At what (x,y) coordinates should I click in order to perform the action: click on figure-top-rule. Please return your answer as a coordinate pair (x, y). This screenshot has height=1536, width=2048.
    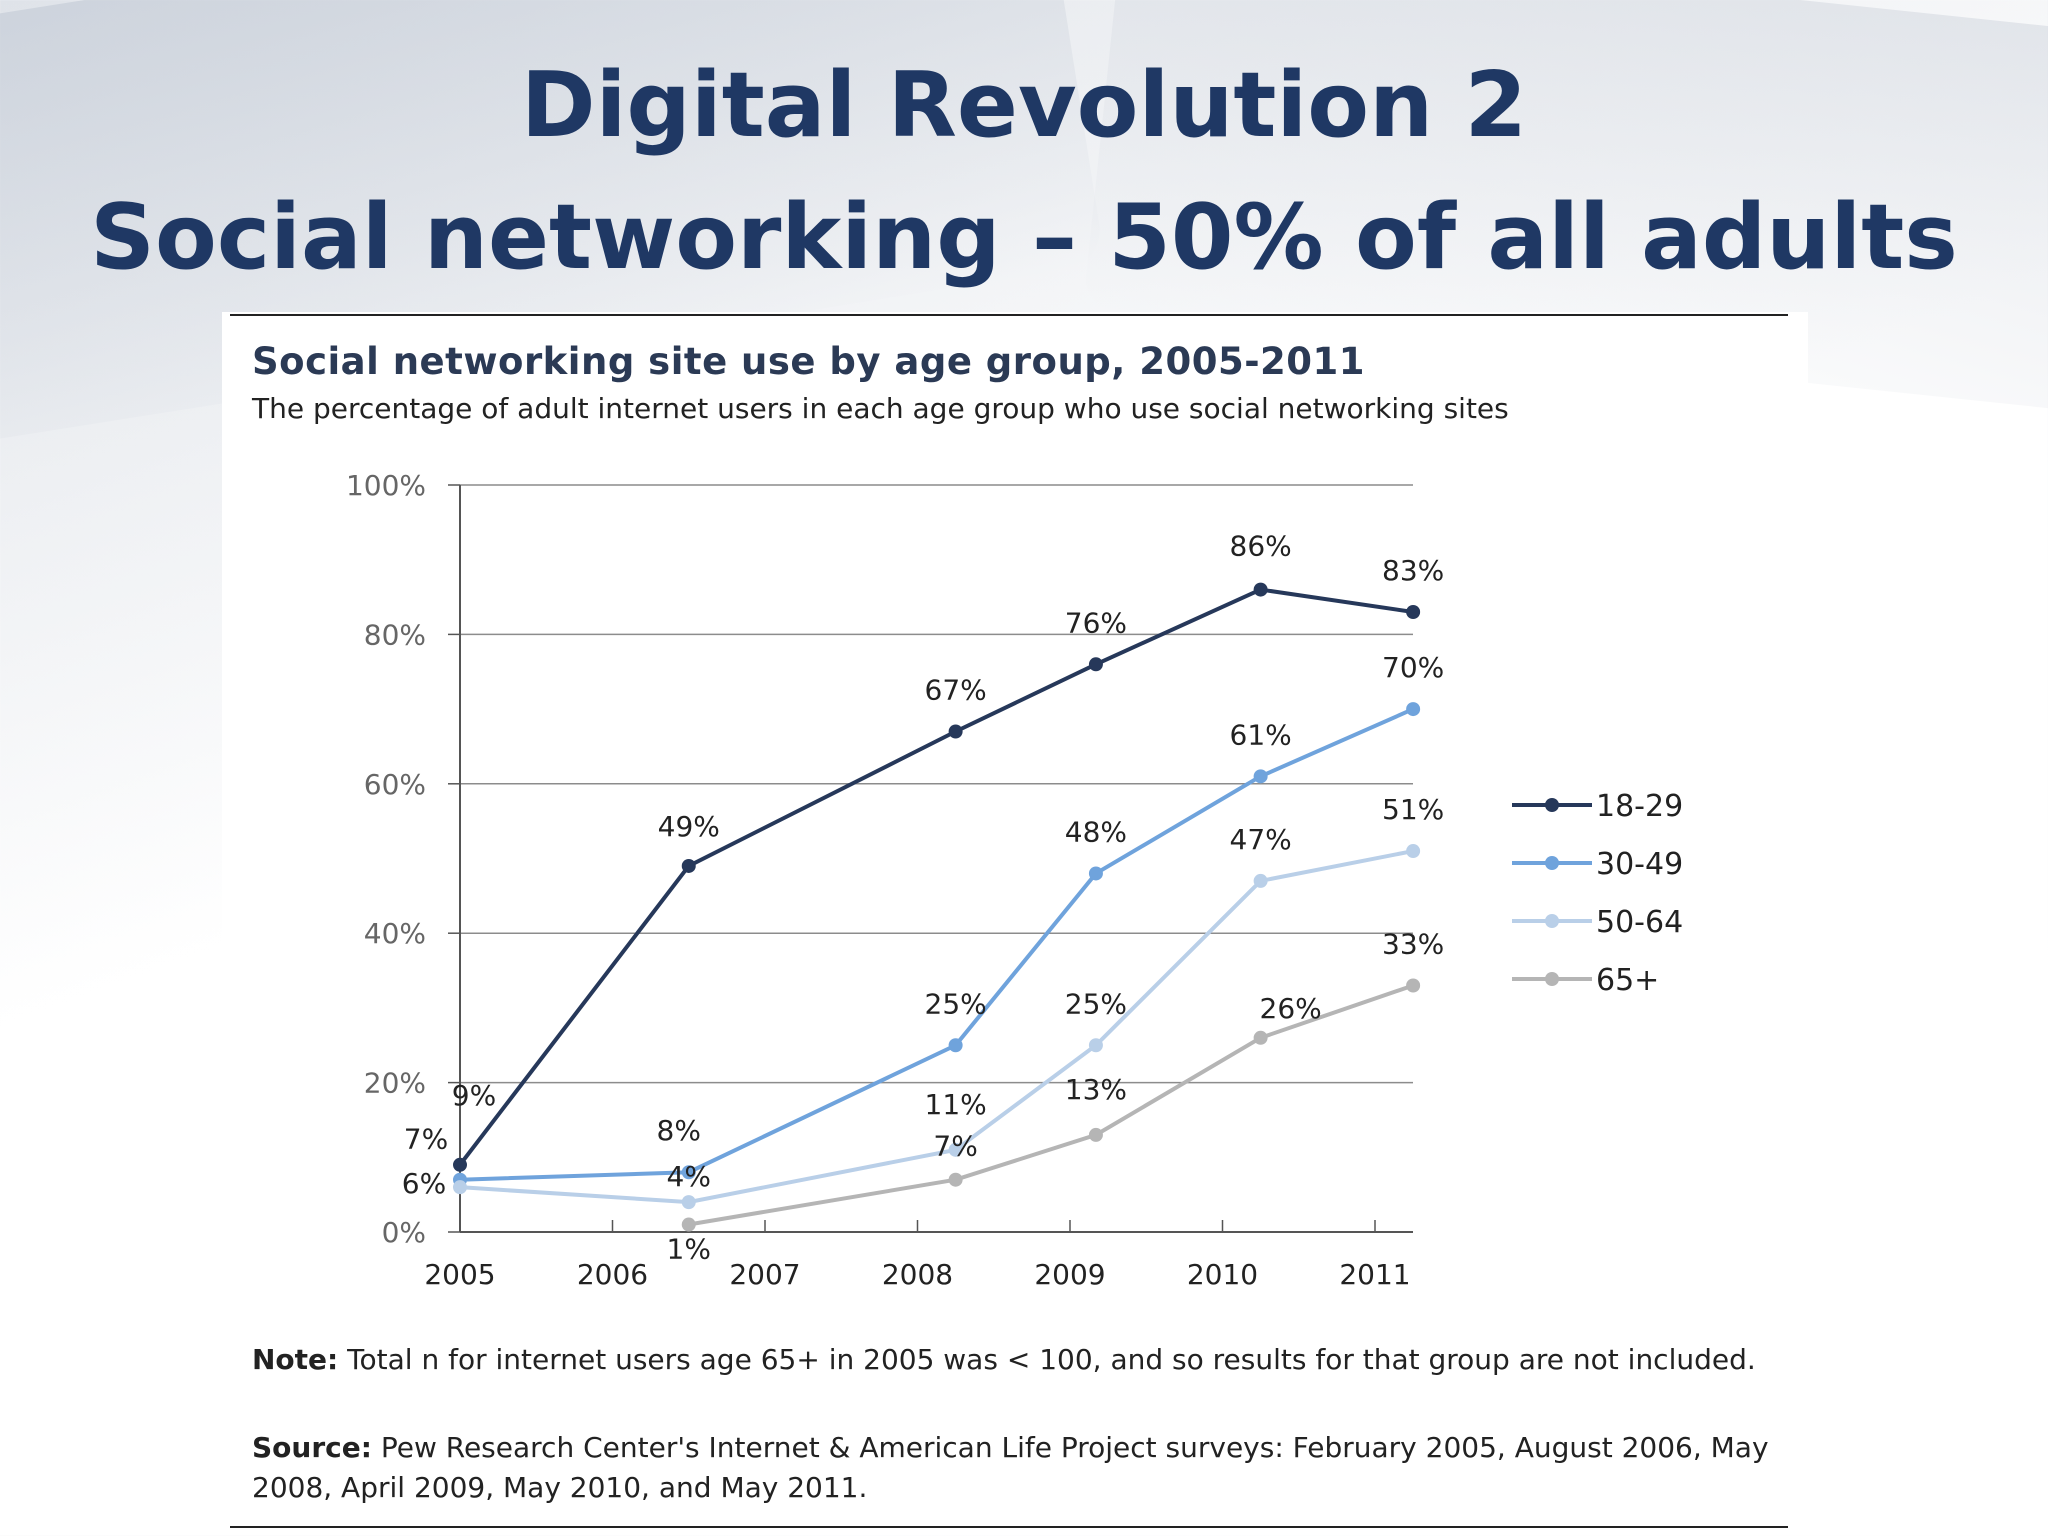
    Looking at the image, I should click on (1009, 315).